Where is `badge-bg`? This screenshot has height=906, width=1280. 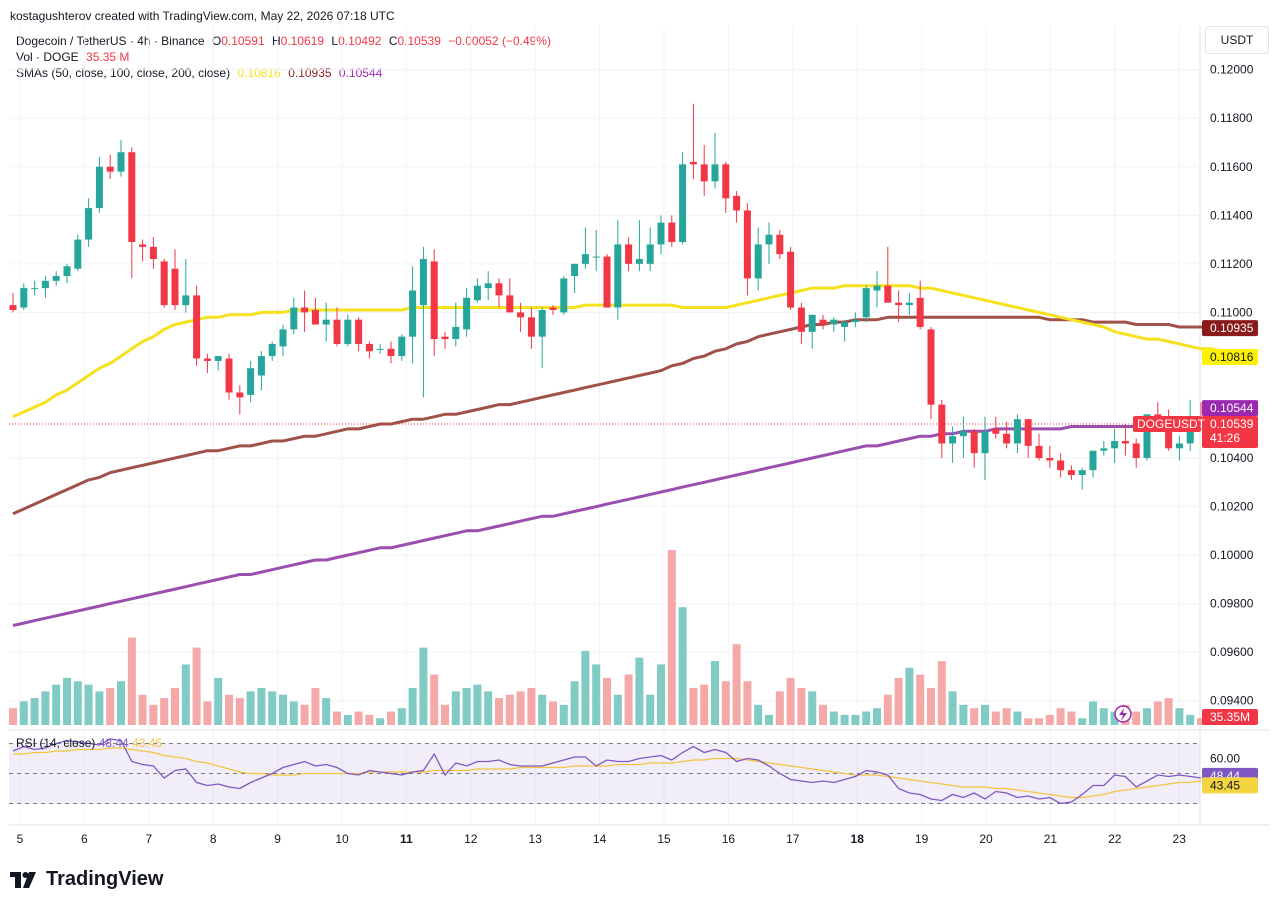
badge-bg is located at coordinates (1230, 357).